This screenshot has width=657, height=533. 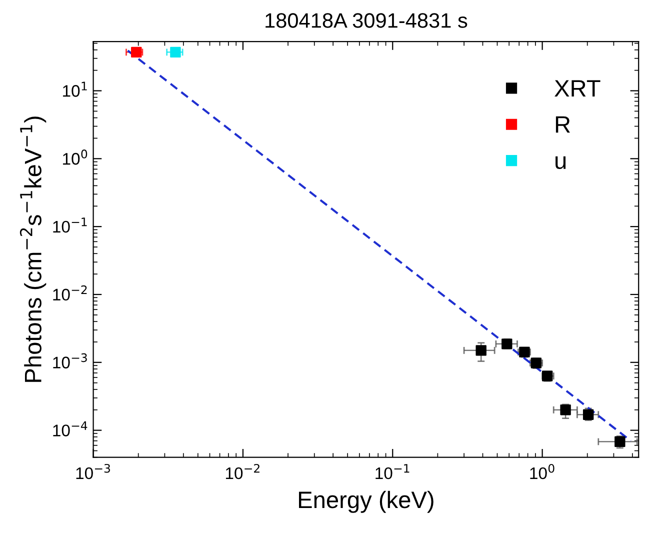 I want to click on y-tick-label: 10$^{−4}$, so click(x=70, y=428).